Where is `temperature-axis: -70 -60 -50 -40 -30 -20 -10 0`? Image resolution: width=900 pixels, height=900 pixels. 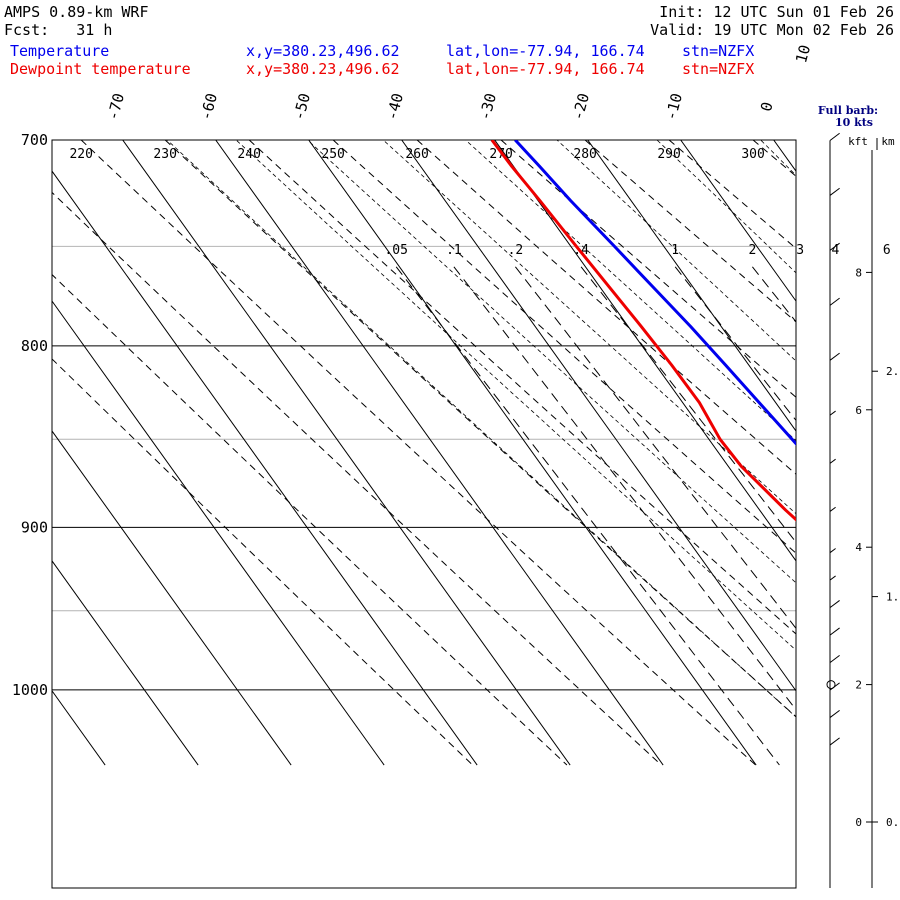
temperature-axis: -70 -60 -50 -40 -30 -20 -10 0 is located at coordinates (440, 106).